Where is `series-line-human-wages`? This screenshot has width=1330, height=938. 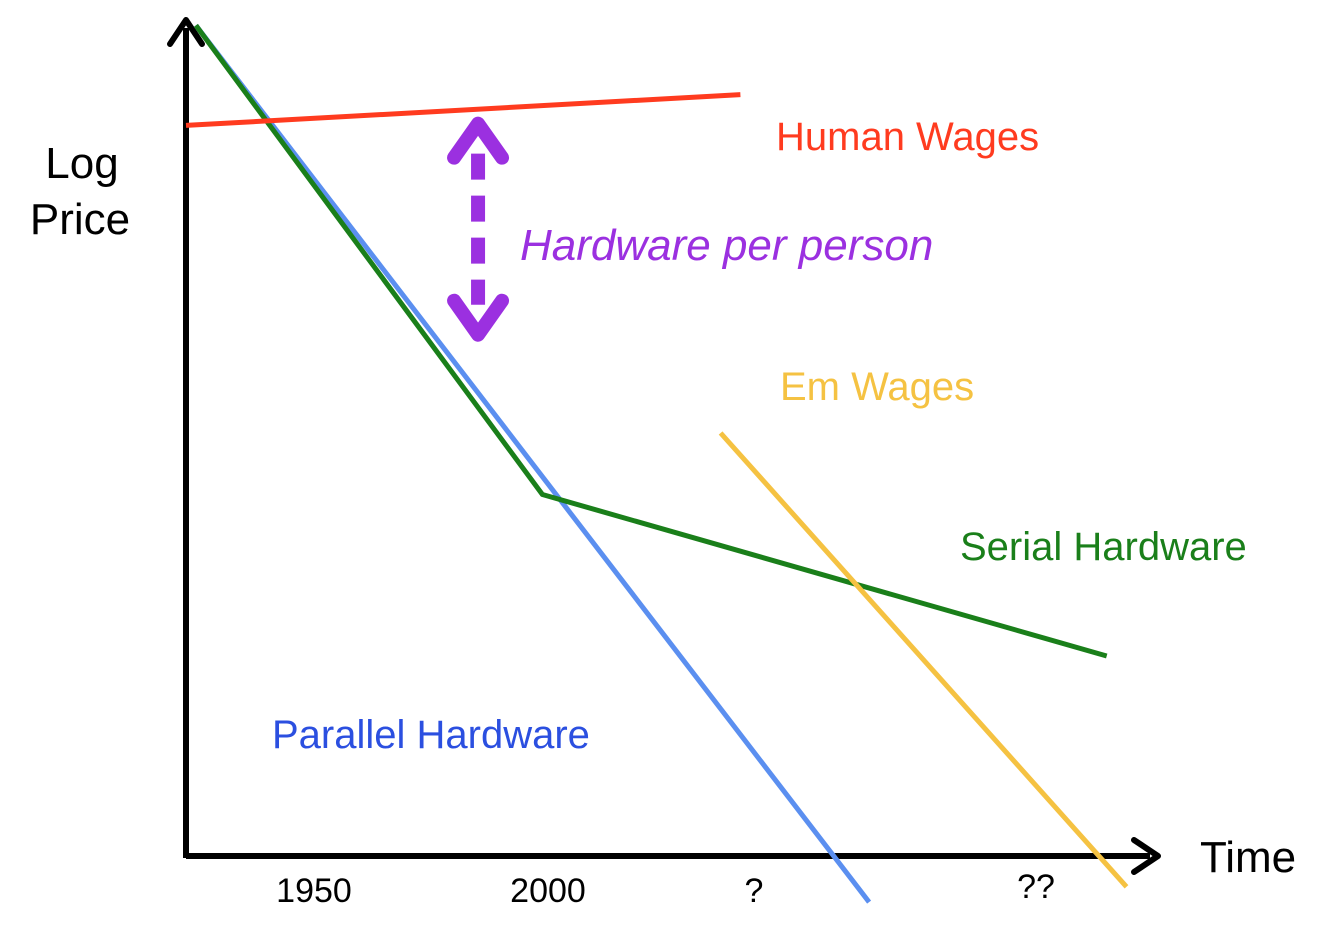 series-line-human-wages is located at coordinates (463, 110).